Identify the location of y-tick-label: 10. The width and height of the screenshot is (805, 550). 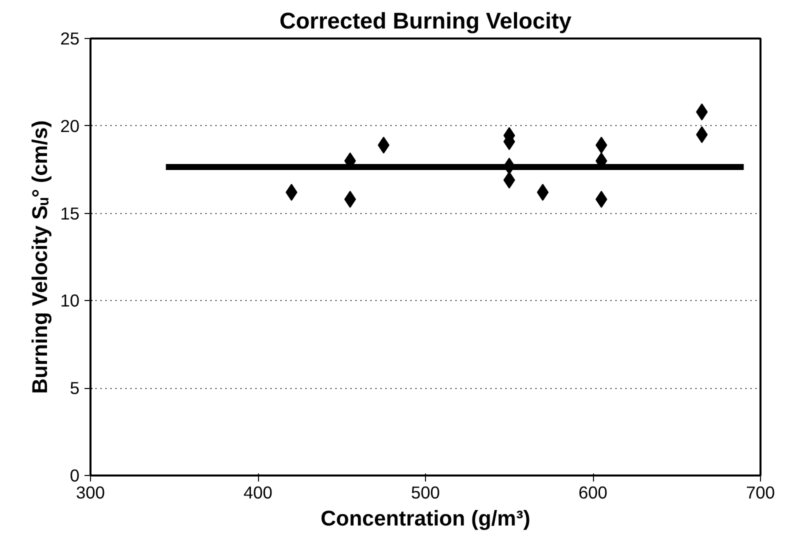
(70, 300).